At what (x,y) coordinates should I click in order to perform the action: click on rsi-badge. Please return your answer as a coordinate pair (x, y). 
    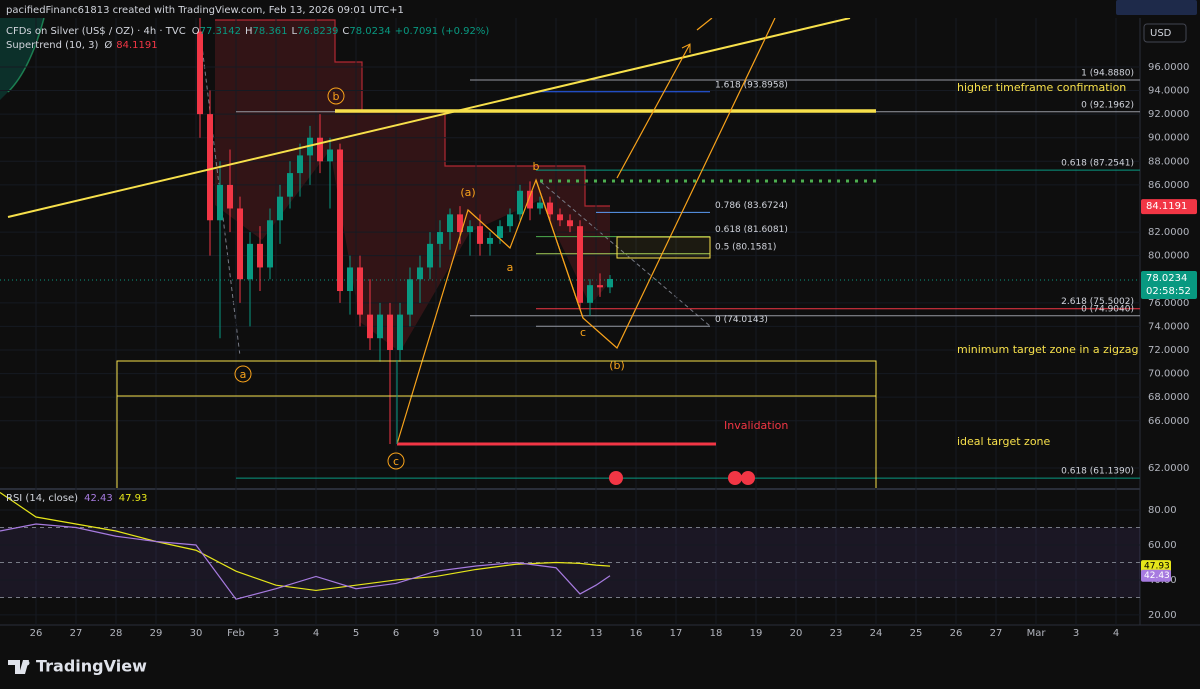
    Looking at the image, I should click on (1156, 575).